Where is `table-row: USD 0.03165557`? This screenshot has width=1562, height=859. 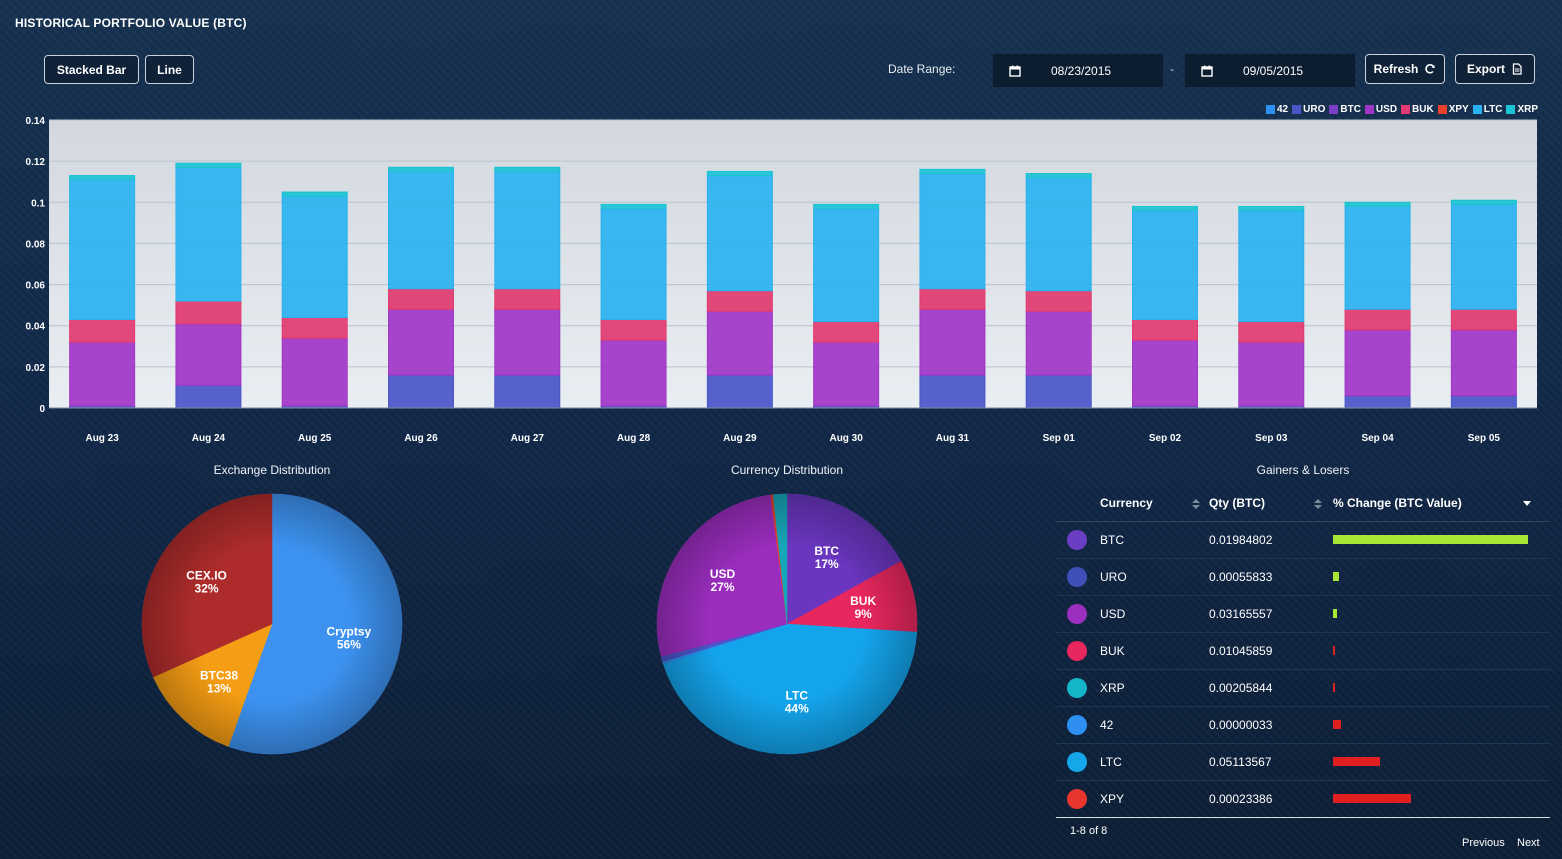
table-row: USD 0.03165557 is located at coordinates (1303, 614).